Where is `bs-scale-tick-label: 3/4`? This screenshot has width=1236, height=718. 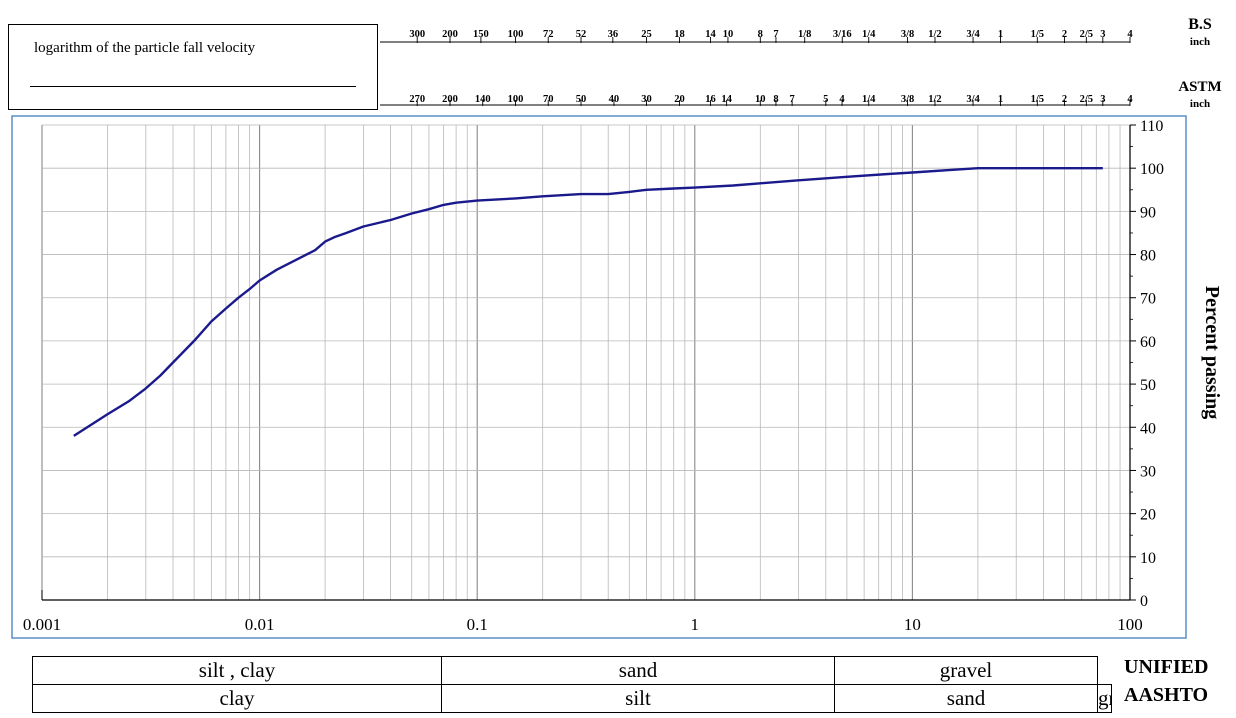
bs-scale-tick-label: 3/4 is located at coordinates (973, 34).